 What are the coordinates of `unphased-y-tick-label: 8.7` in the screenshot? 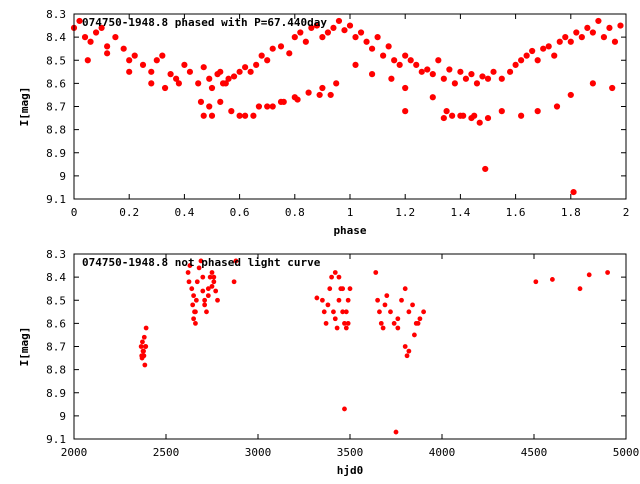 It's located at (56, 347).